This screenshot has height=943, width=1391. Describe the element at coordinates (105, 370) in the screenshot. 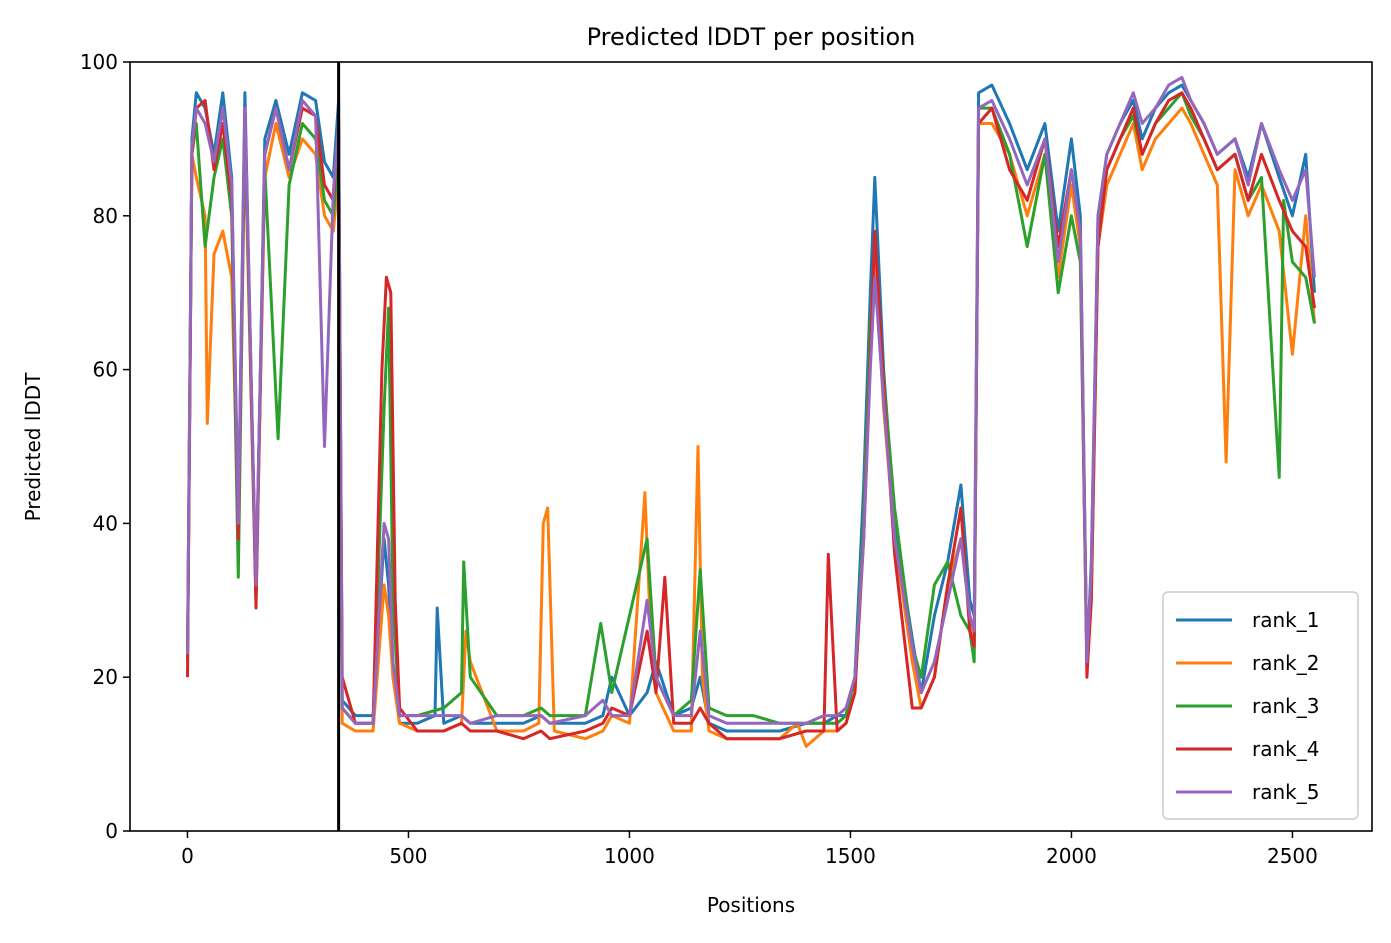

I see `y-tick-label: 60` at that location.